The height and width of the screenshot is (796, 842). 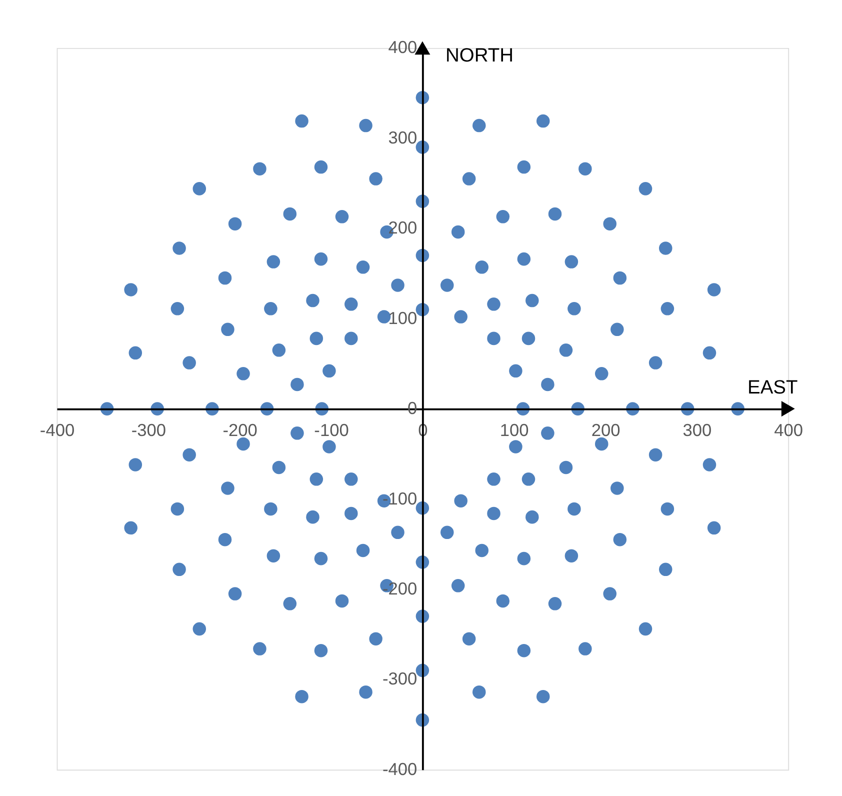 I want to click on y-axis-title: NORTH, so click(x=480, y=55).